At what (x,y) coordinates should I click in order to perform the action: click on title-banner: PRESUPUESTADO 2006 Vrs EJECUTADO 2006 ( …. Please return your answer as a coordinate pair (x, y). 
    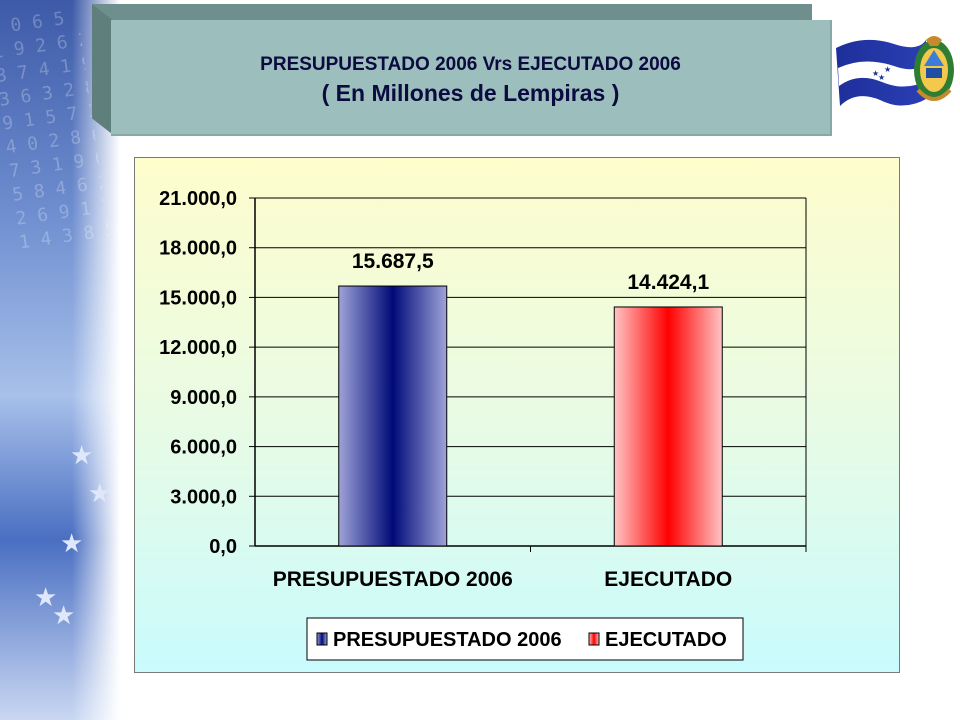
    Looking at the image, I should click on (462, 70).